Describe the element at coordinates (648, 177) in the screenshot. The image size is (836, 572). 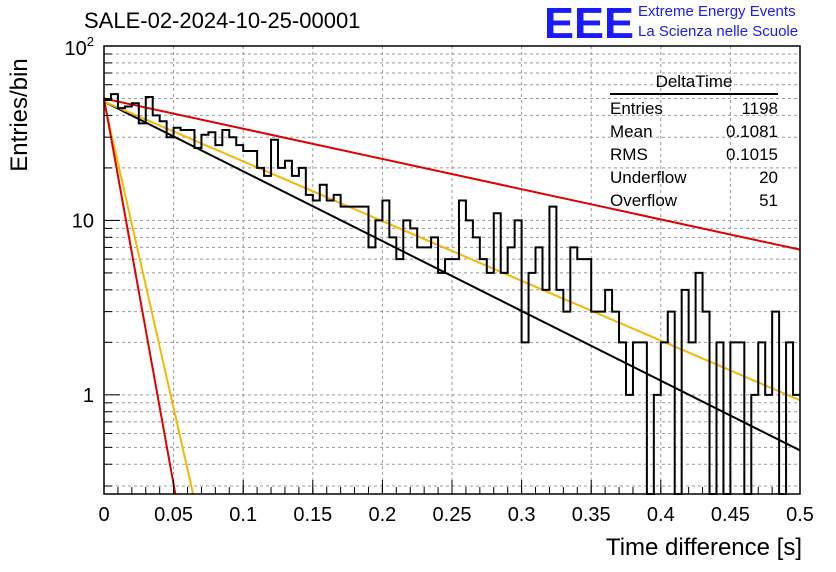
I see `stats-label: Underflow` at that location.